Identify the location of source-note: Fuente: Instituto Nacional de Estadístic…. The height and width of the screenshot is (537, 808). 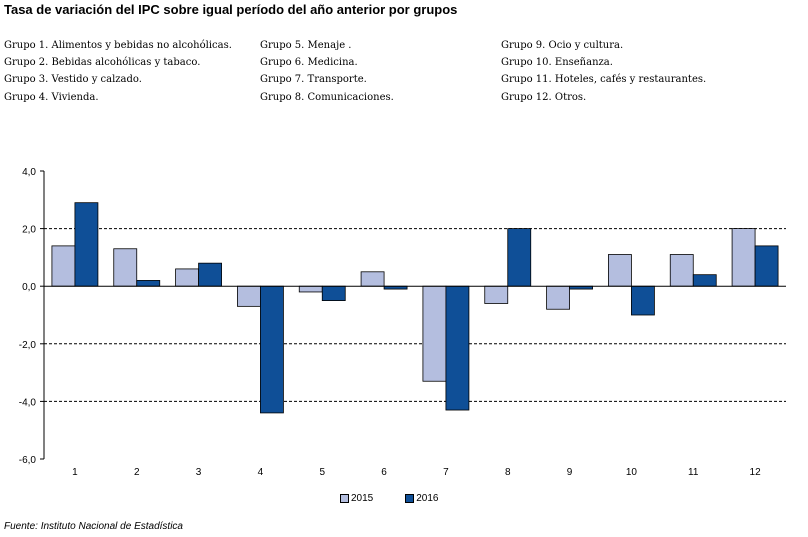
(93, 526).